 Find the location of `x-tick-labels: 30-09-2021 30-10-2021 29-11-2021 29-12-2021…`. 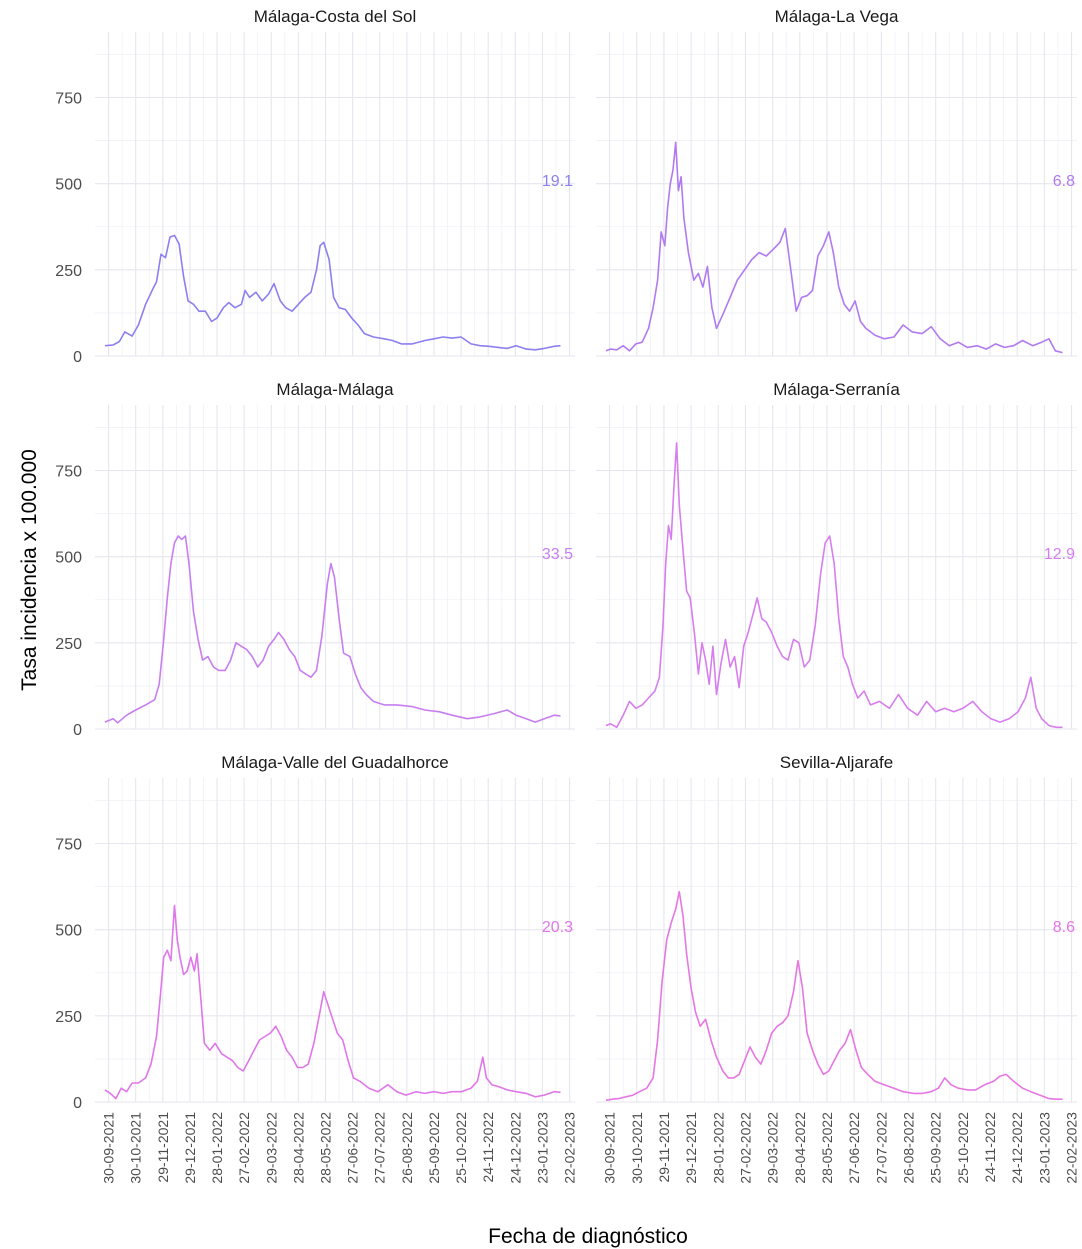

x-tick-labels: 30-09-2021 30-10-2021 29-11-2021 29-12-2021… is located at coordinates (590, 1148).